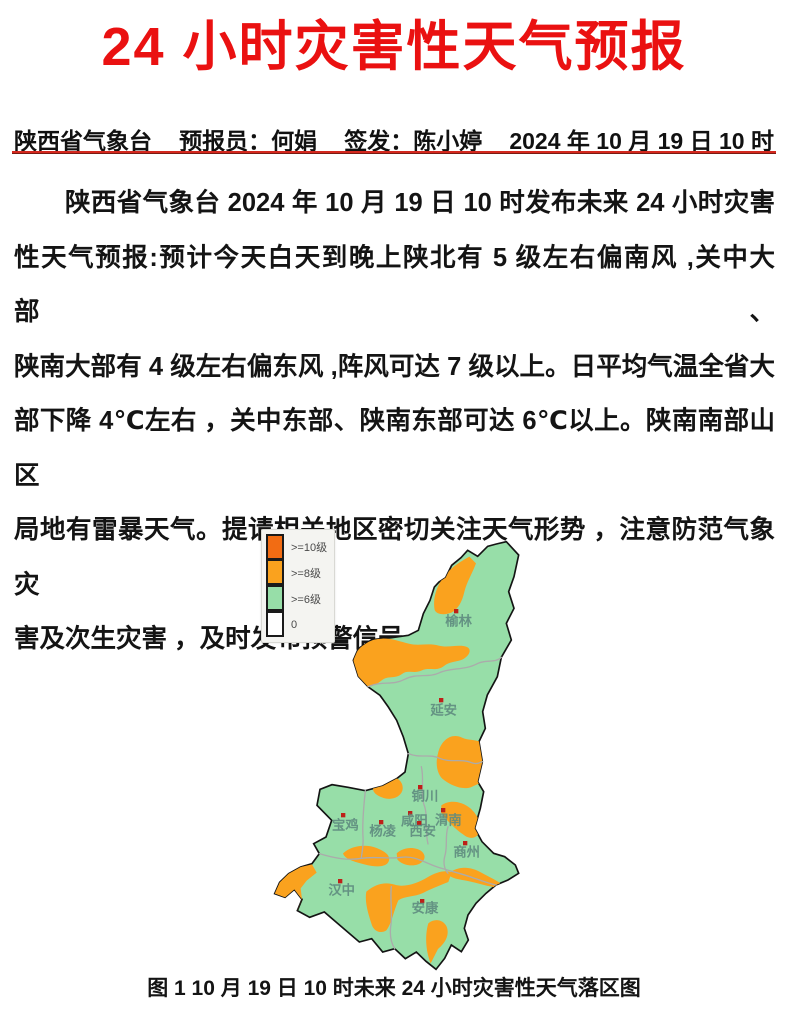  What do you see at coordinates (83, 141) in the screenshot?
I see `agency-name: 陕西省气象台` at bounding box center [83, 141].